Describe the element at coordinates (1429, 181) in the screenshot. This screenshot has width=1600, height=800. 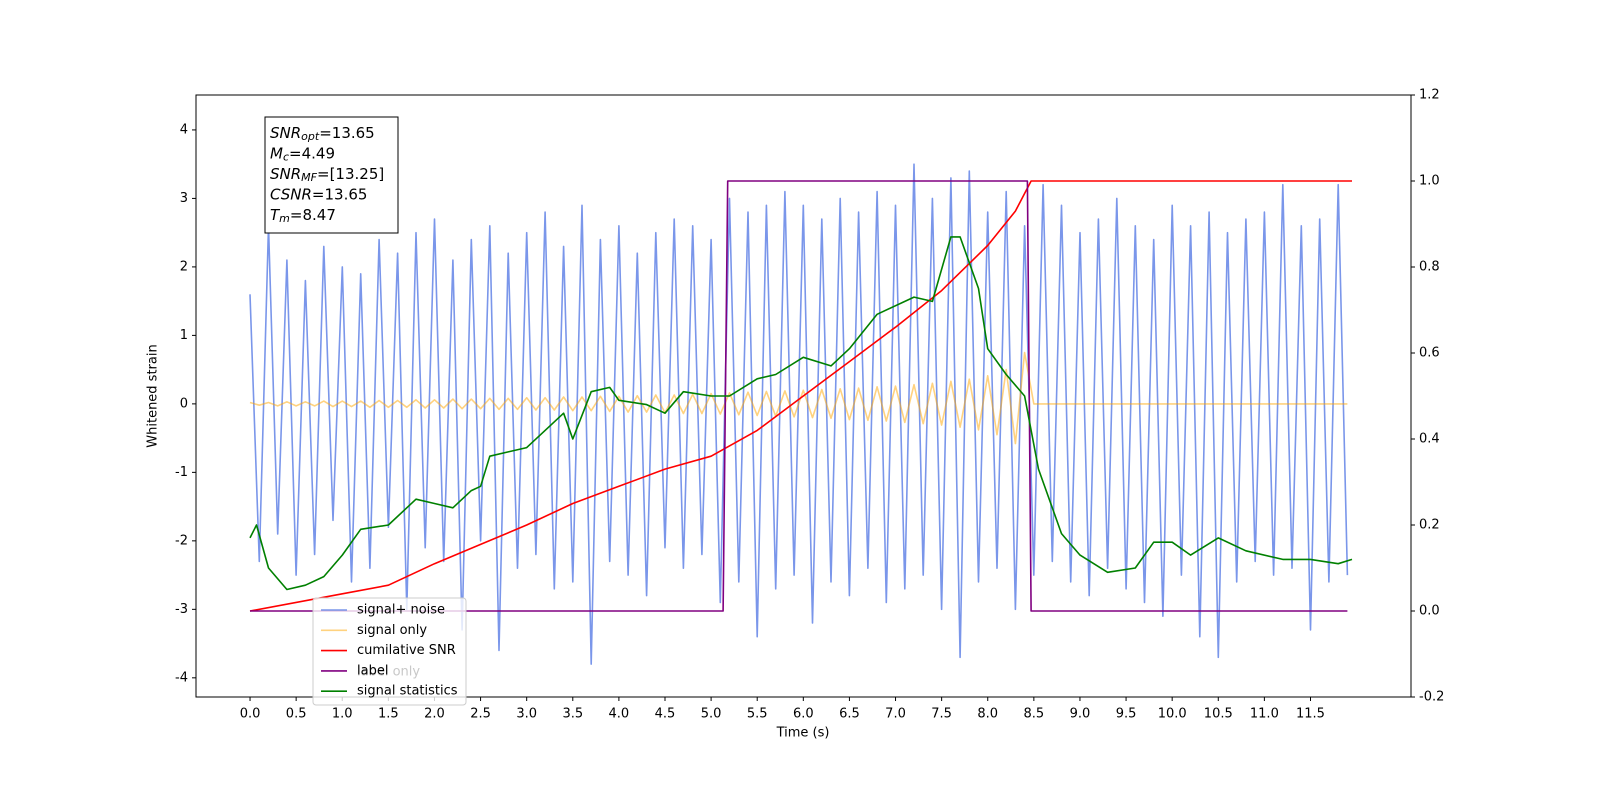
I see `y2-tick-label: 1.0` at that location.